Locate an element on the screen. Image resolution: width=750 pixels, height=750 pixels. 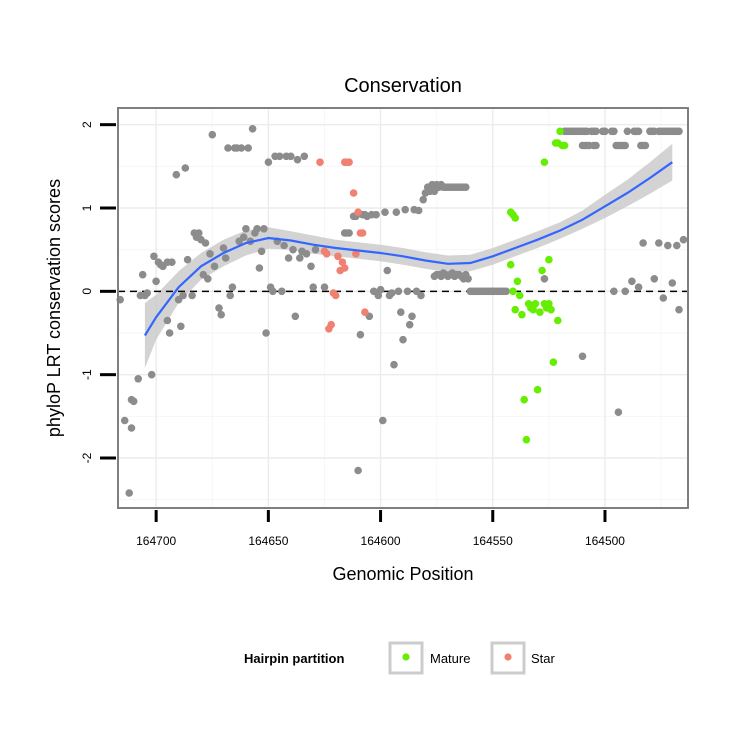
y-tick-label: 0 is located at coordinates (87, 291).